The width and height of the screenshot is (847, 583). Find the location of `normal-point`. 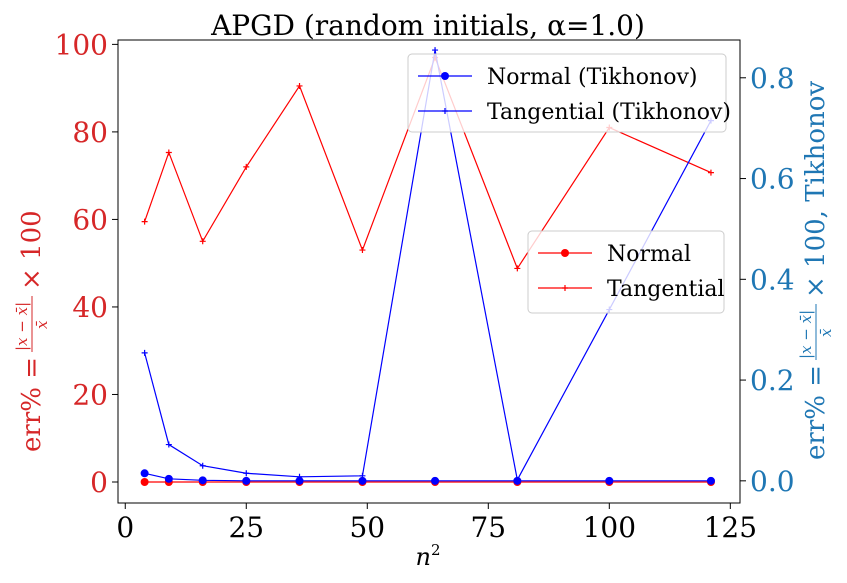

normal-point is located at coordinates (144, 481).